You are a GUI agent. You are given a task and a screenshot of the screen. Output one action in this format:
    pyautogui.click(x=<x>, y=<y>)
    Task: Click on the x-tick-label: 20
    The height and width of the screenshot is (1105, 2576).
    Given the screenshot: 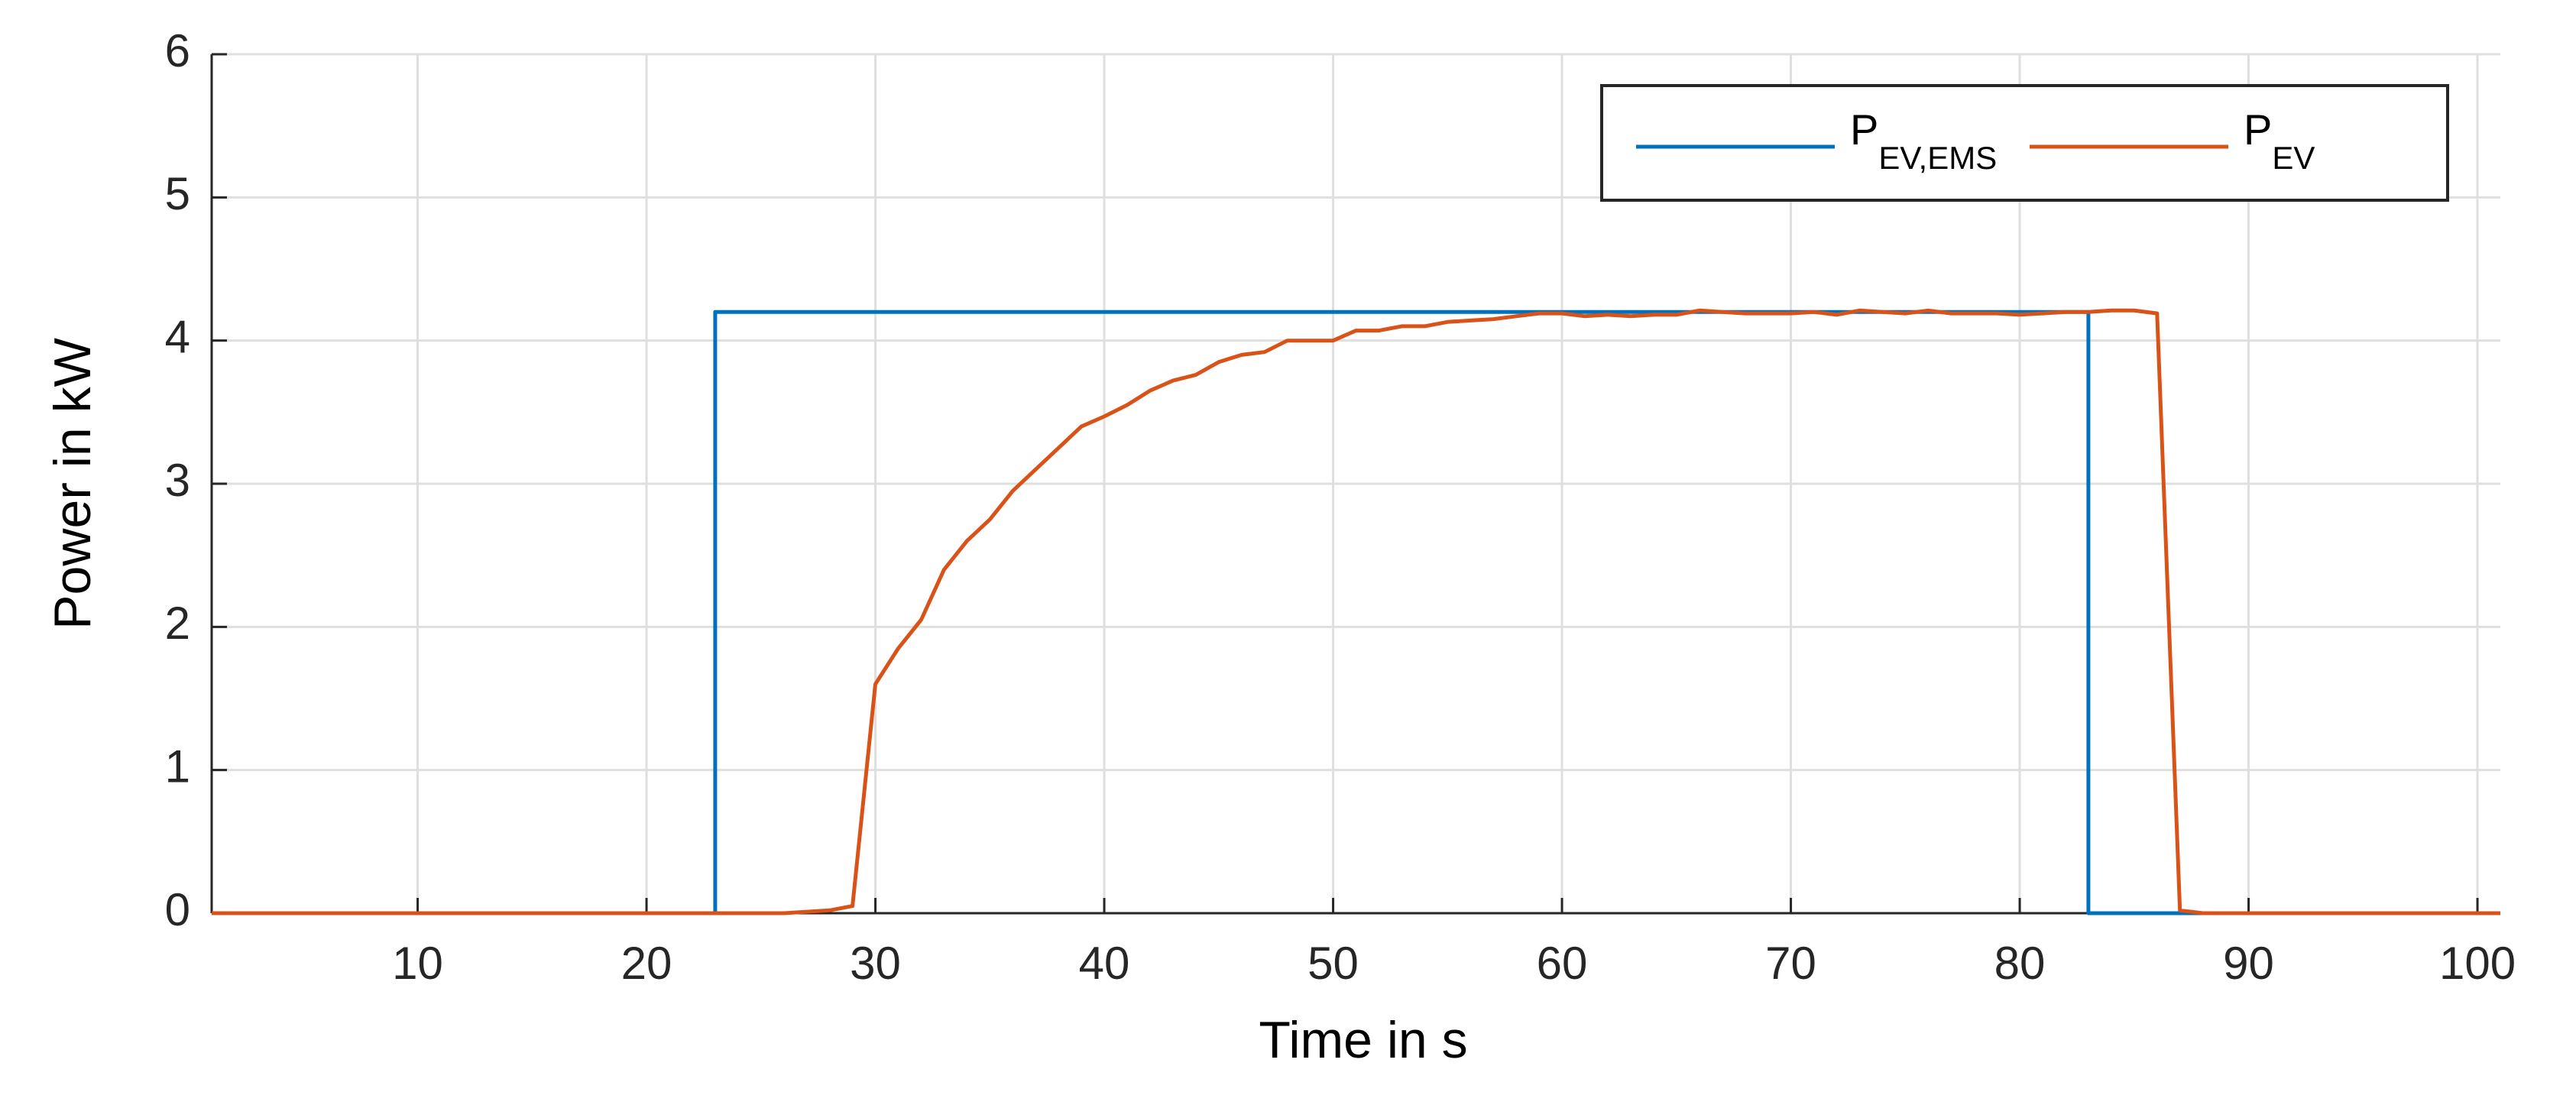 What is the action you would take?
    pyautogui.click(x=646, y=963)
    